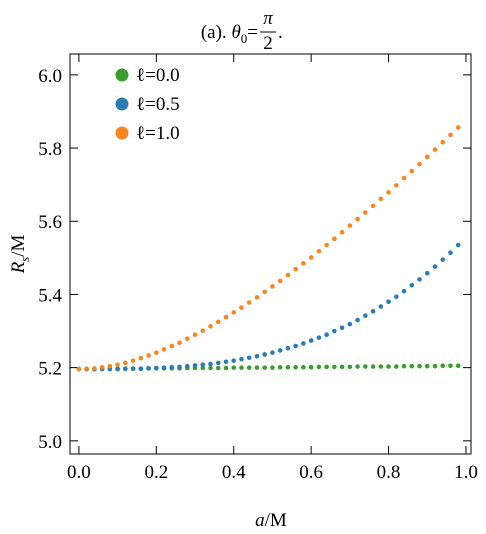  Describe the element at coordinates (156, 472) in the screenshot. I see `x-tick-label: 0.2` at that location.